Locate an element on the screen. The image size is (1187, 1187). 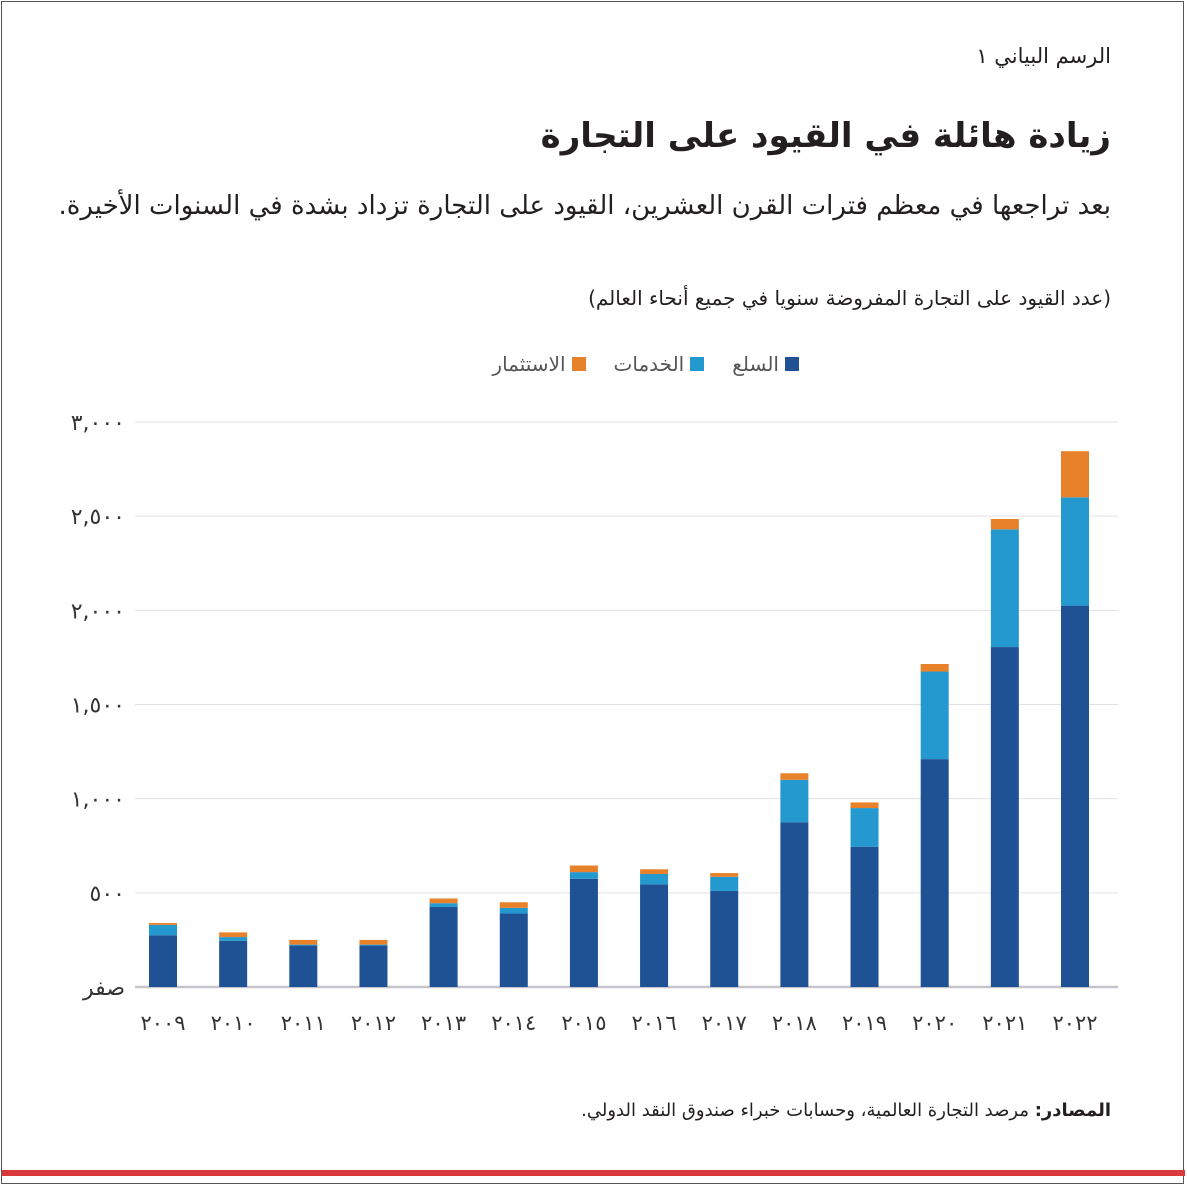
legend-item-investment: الاستثمار is located at coordinates (539, 364).